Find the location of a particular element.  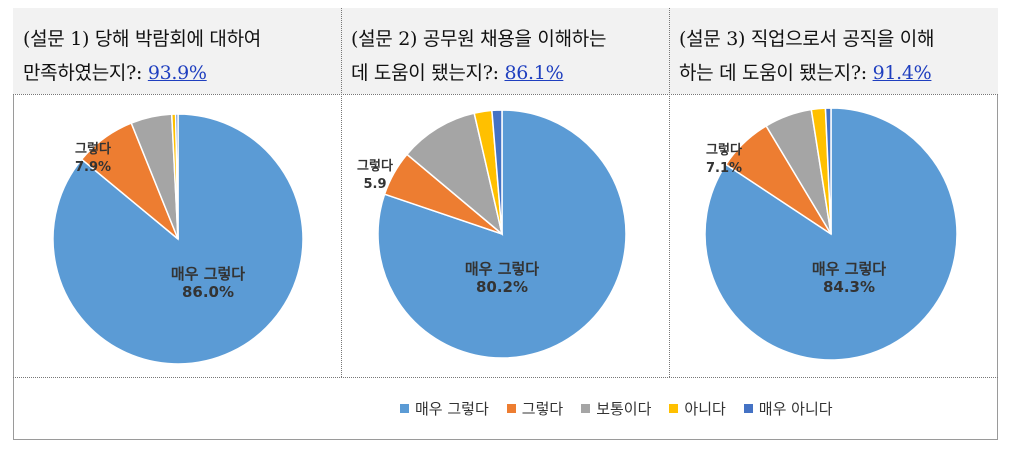

legend-label: 그렇다 is located at coordinates (542, 408).